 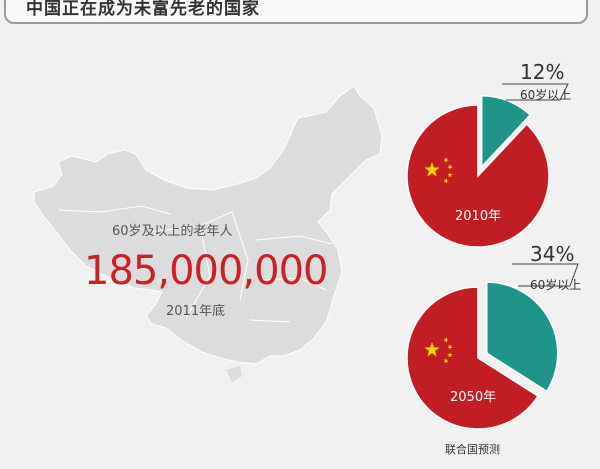 I want to click on elderly-population-date: 2011年底, so click(x=196, y=311).